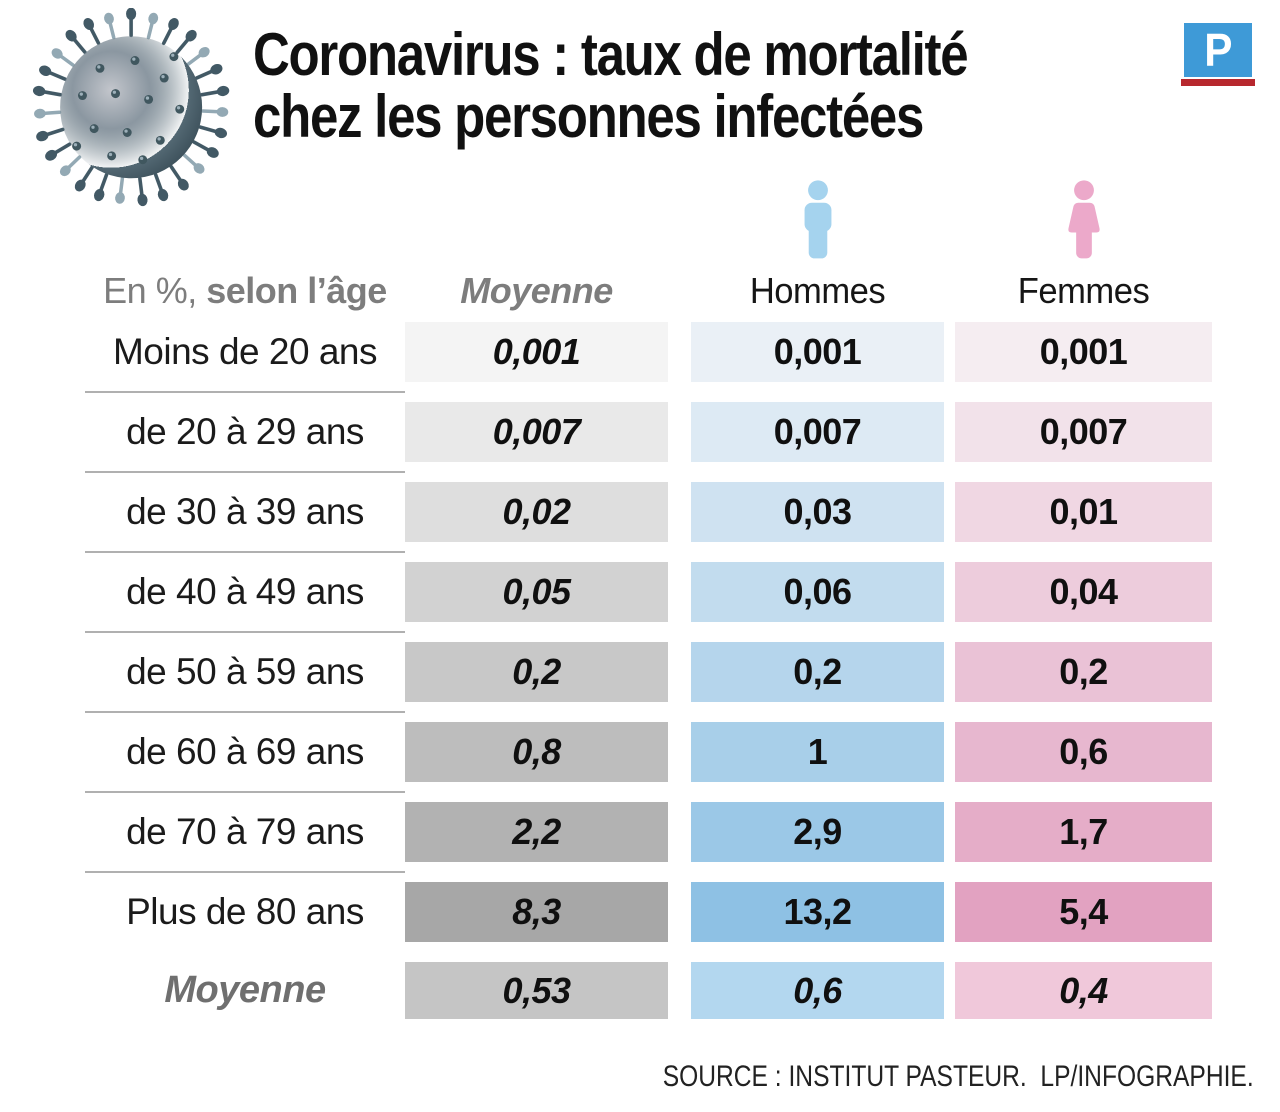 This screenshot has height=1112, width=1280. I want to click on table-row: de 60 à 69 ans 0,8 1 0,6, so click(648, 746).